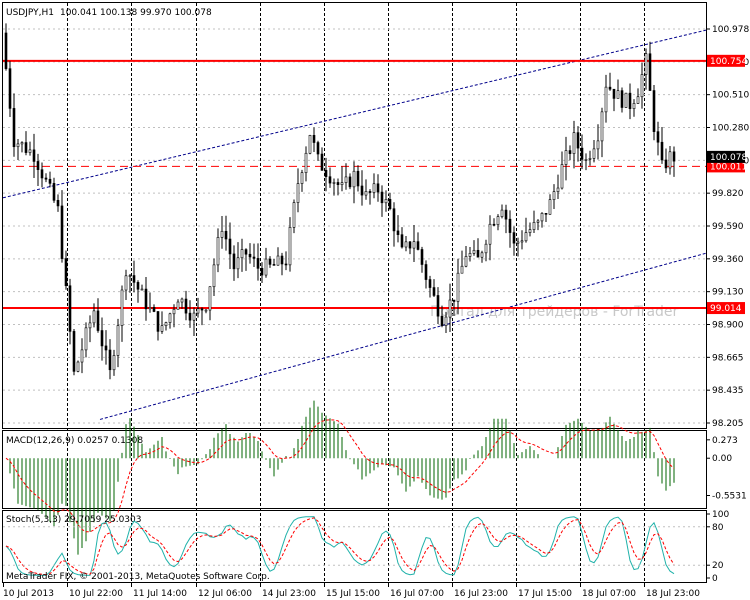 The image size is (750, 600). I want to click on macd-title: MACD(12,26,9) 0.0257 0.1308, so click(74, 441).